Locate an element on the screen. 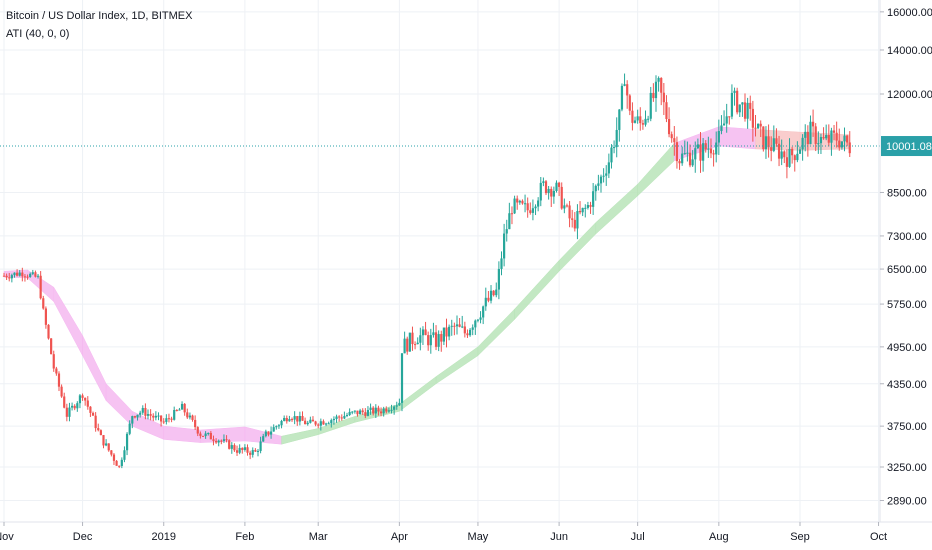 The image size is (932, 550). x-tick-label: Nov is located at coordinates (7, 537).